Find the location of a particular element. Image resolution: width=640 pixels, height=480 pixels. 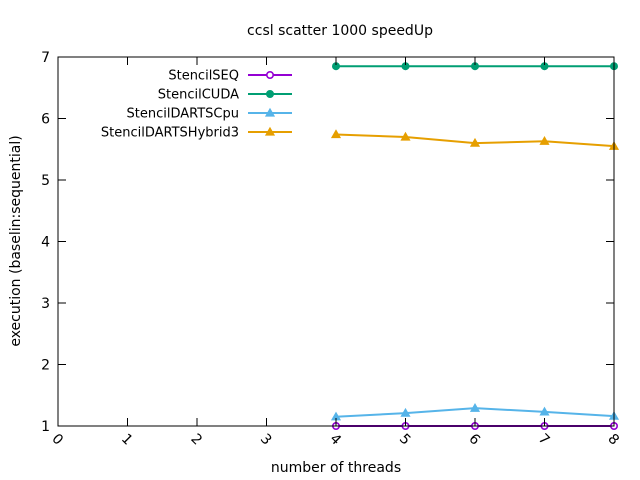

legend-entry-stencilseq: StencilSEQ is located at coordinates (230, 76).